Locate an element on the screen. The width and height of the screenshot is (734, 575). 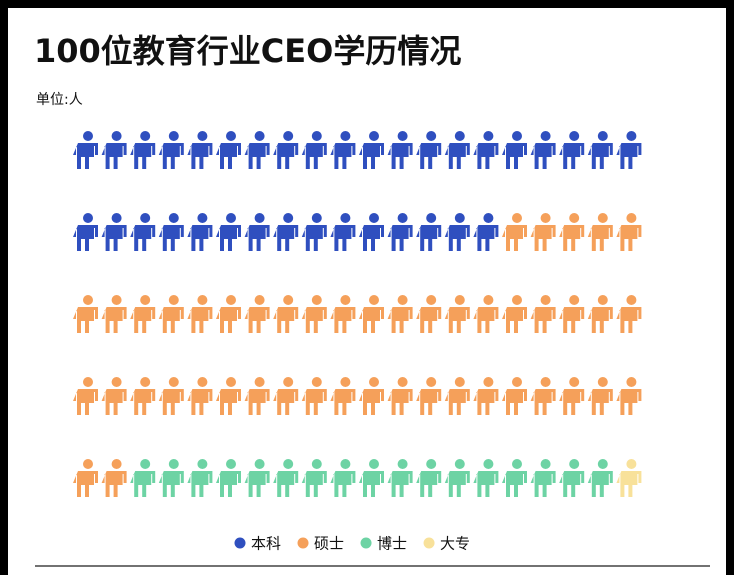
legend-label: 硕士 is located at coordinates (329, 544).